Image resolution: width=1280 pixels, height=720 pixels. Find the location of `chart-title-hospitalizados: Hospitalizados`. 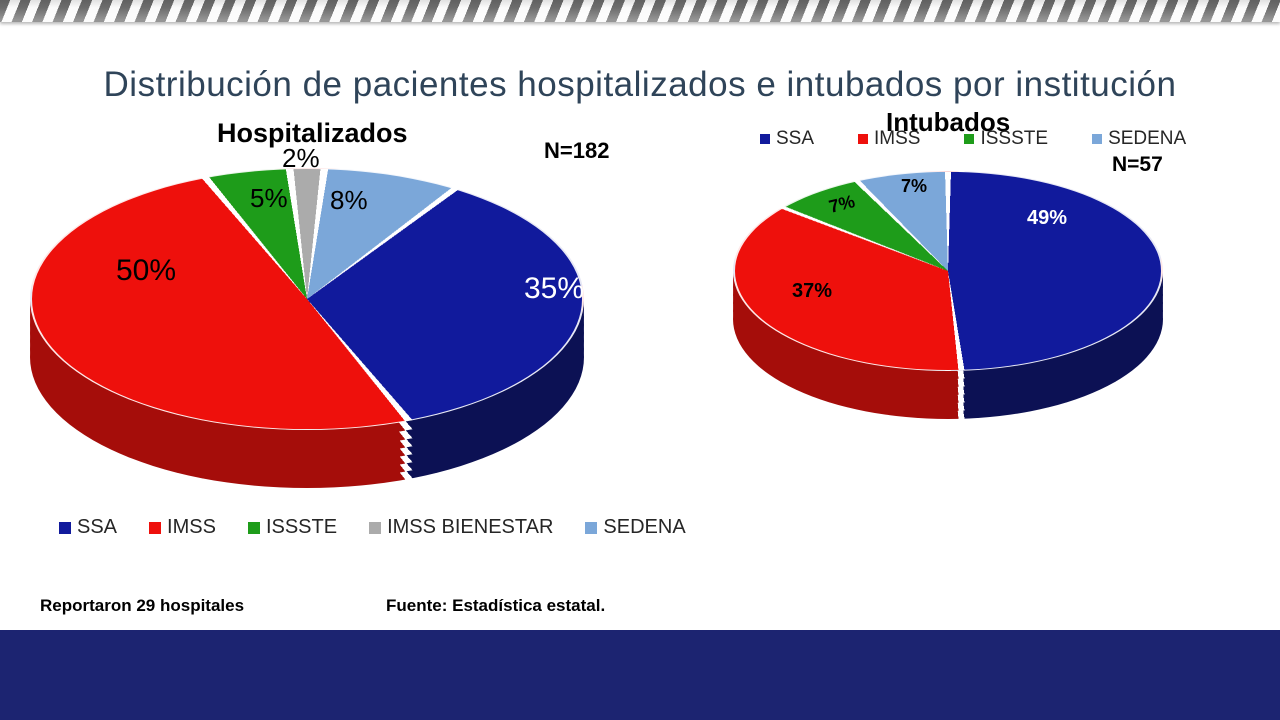

chart-title-hospitalizados: Hospitalizados is located at coordinates (312, 133).